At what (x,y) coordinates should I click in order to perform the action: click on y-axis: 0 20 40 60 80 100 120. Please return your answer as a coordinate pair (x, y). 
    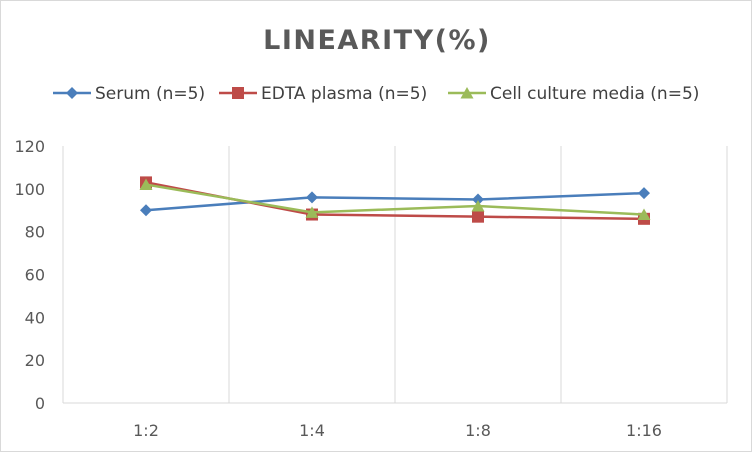
    Looking at the image, I should click on (29, 275).